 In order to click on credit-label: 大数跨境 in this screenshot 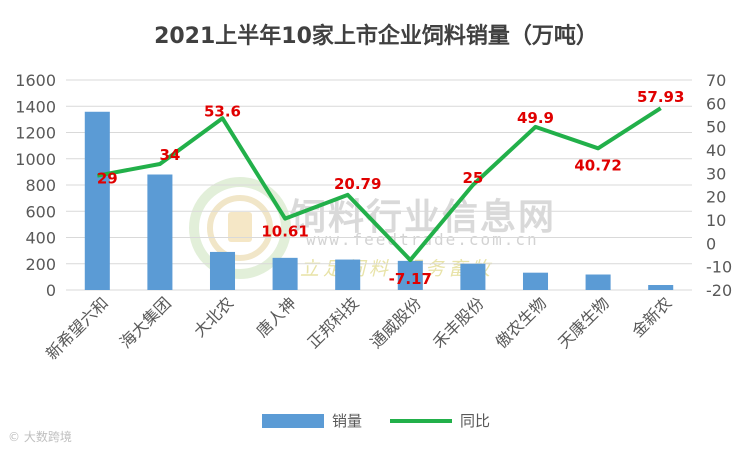, I will do `click(47, 437)`.